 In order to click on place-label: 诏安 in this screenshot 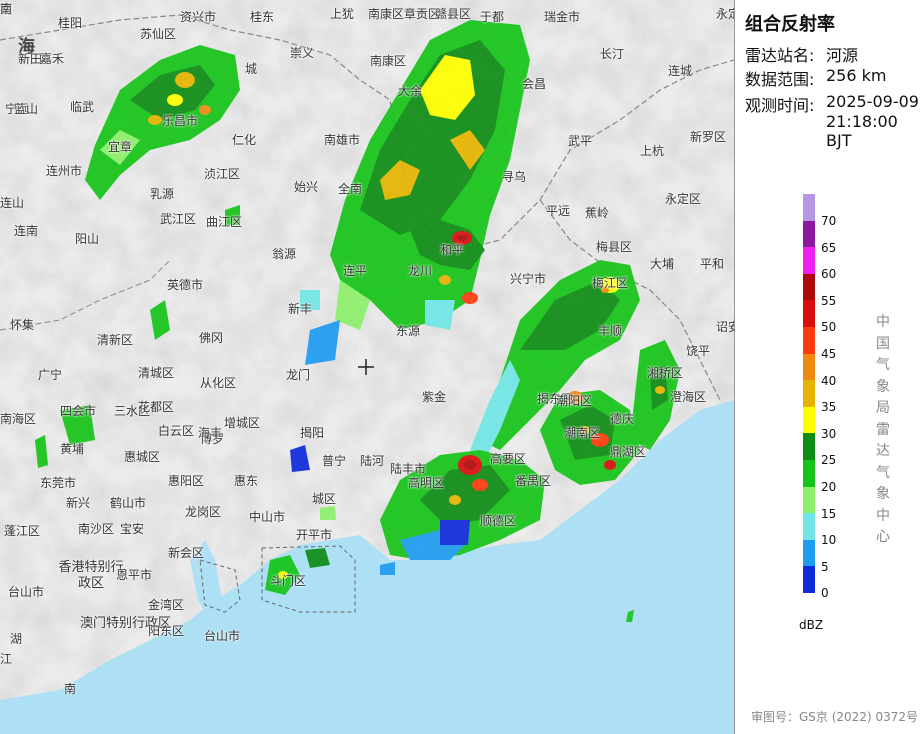, I will do `click(725, 327)`.